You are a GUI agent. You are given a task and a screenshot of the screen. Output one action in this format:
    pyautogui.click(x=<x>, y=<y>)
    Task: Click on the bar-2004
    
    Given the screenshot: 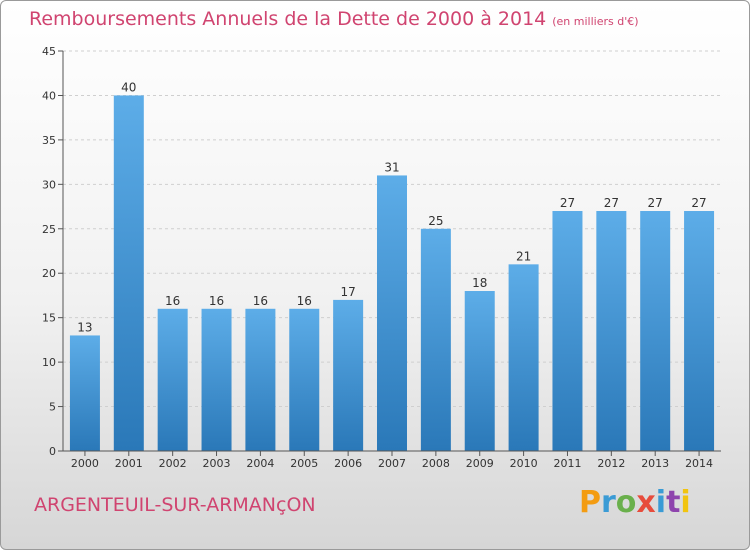 What is the action you would take?
    pyautogui.click(x=260, y=379)
    